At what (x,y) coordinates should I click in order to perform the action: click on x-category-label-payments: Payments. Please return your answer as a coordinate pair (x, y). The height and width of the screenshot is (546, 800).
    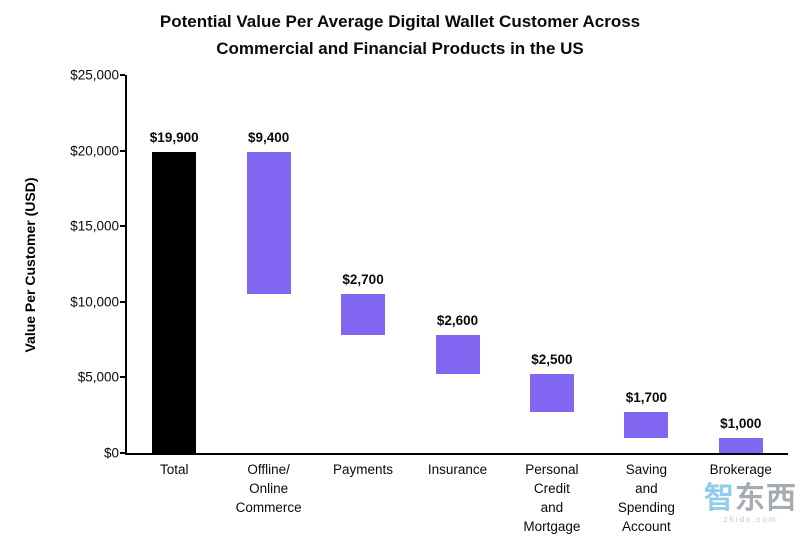
    Looking at the image, I should click on (363, 469).